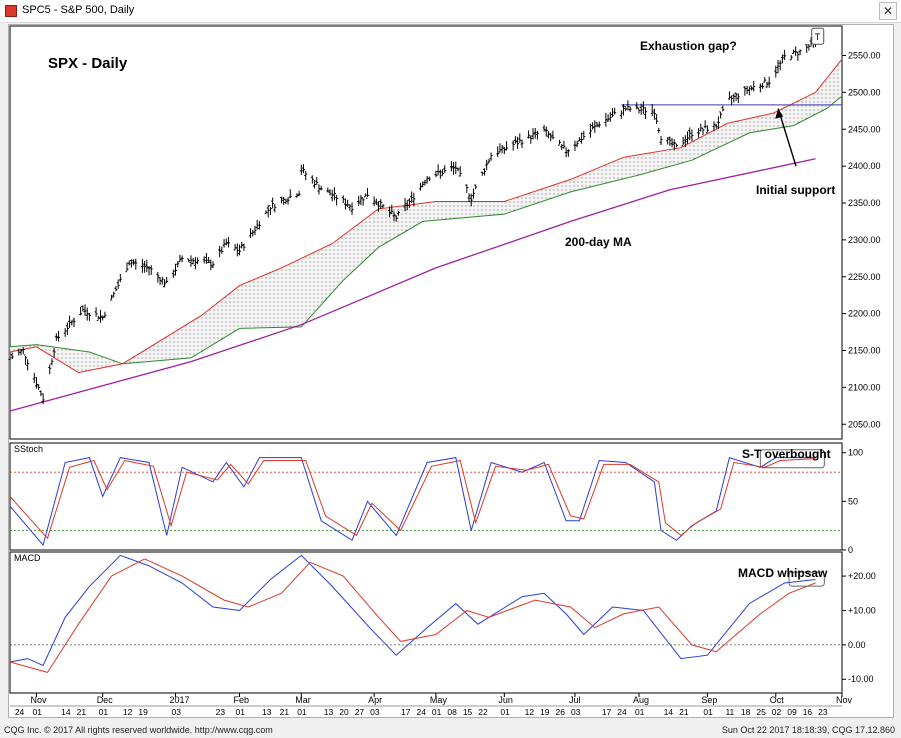  Describe the element at coordinates (88, 63) in the screenshot. I see `price-title: SPX - Daily` at that location.